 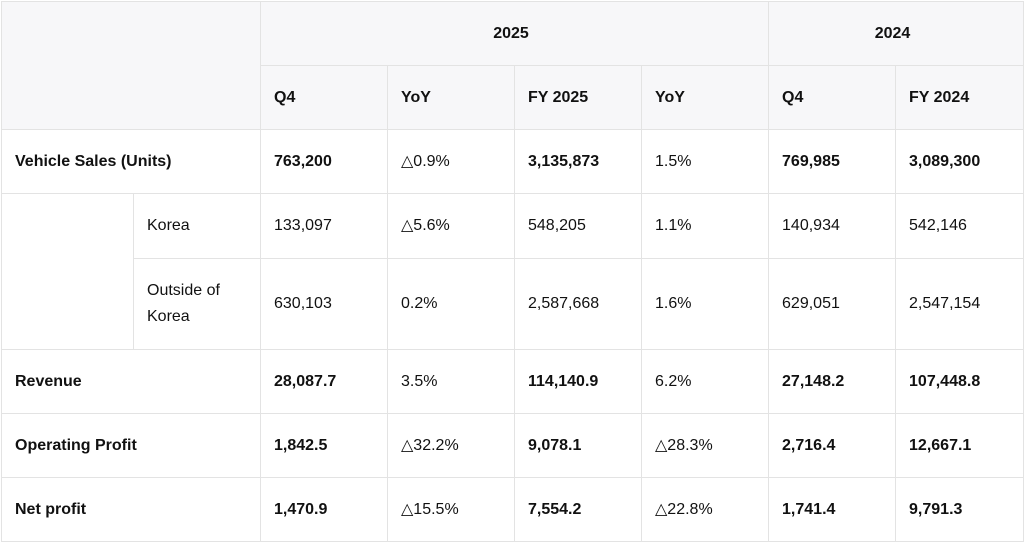 I want to click on value-cell: 7,554.2, so click(x=578, y=509).